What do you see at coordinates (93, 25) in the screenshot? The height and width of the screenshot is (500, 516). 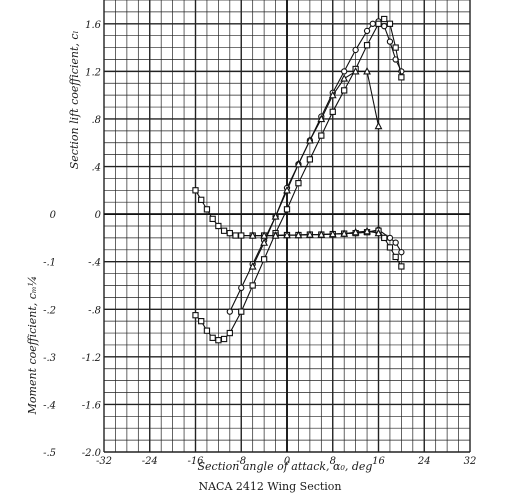 I see `y-lift-tick-label: 1.6` at bounding box center [93, 25].